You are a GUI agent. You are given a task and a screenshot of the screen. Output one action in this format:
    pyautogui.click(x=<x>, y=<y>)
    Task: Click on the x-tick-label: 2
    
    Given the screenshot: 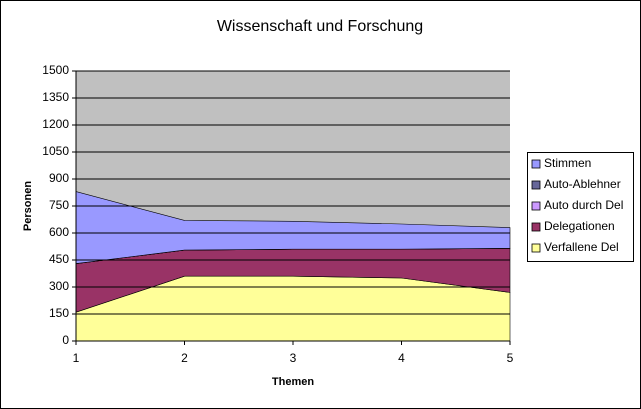 What is the action you would take?
    pyautogui.click(x=184, y=358)
    